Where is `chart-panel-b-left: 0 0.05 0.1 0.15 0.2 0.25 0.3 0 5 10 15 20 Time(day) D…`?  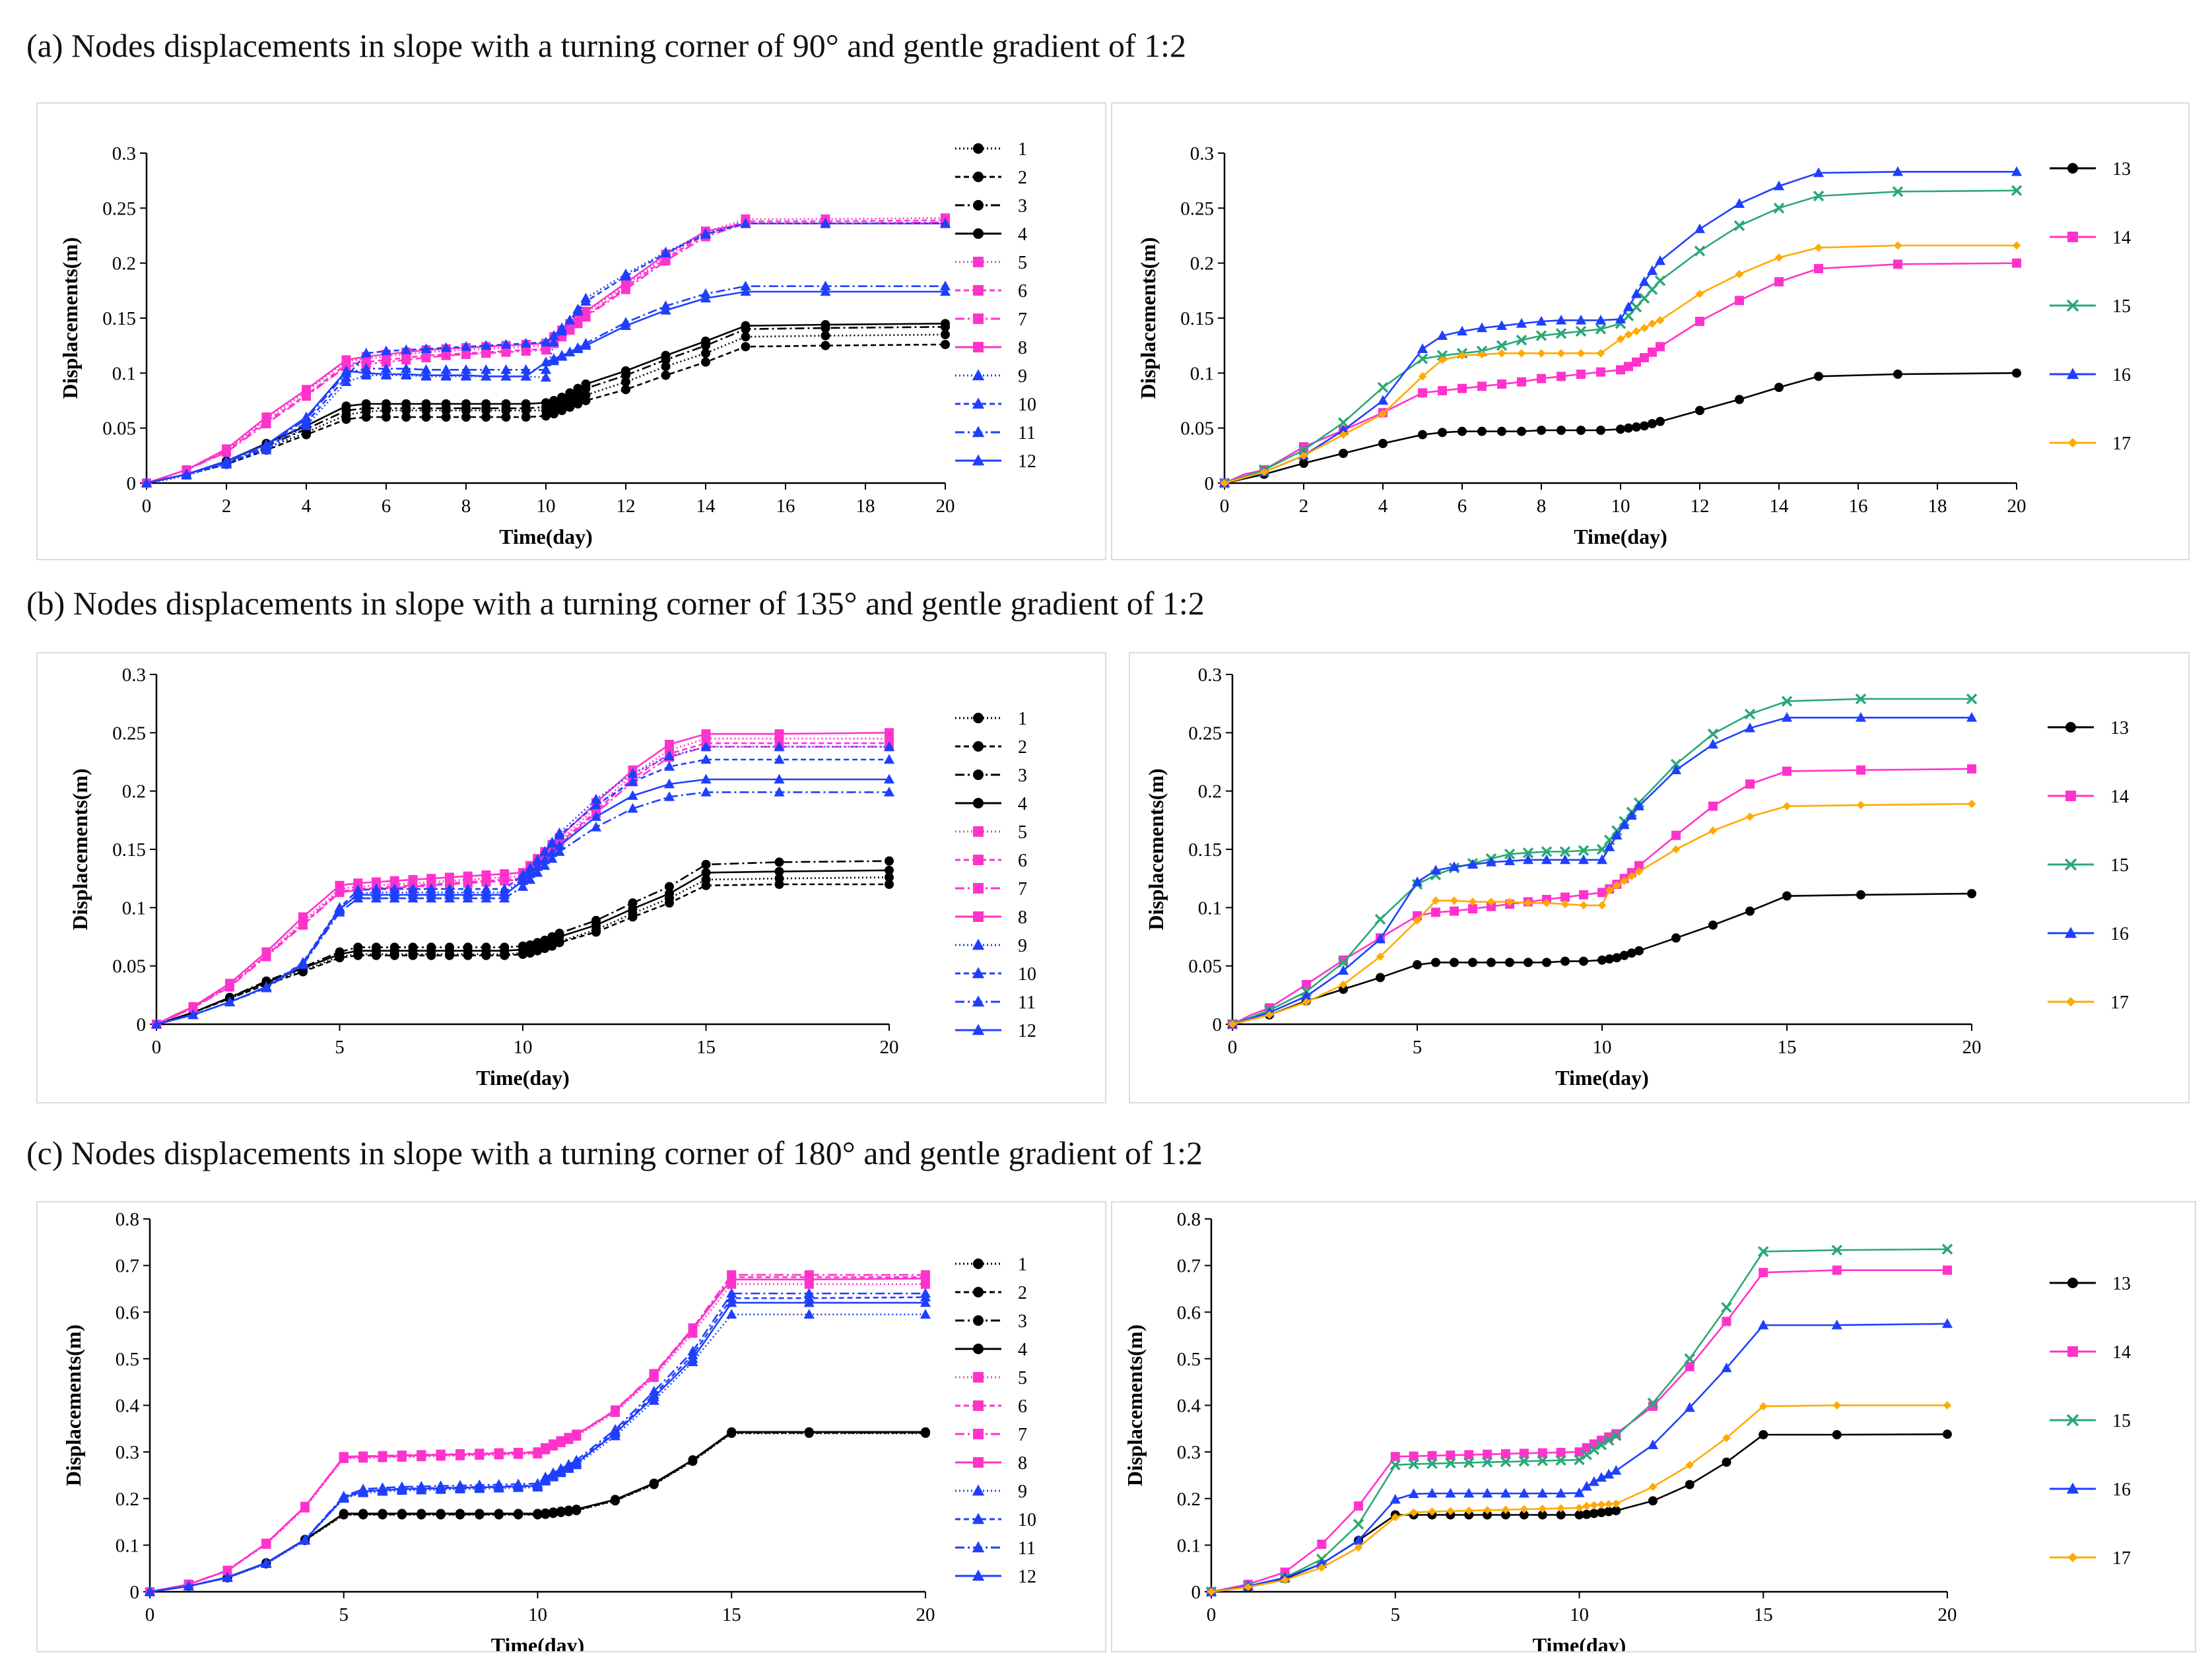 chart-panel-b-left: 0 0.05 0.1 0.15 0.2 0.25 0.3 0 5 10 15 20 Time(day) D… is located at coordinates (571, 877).